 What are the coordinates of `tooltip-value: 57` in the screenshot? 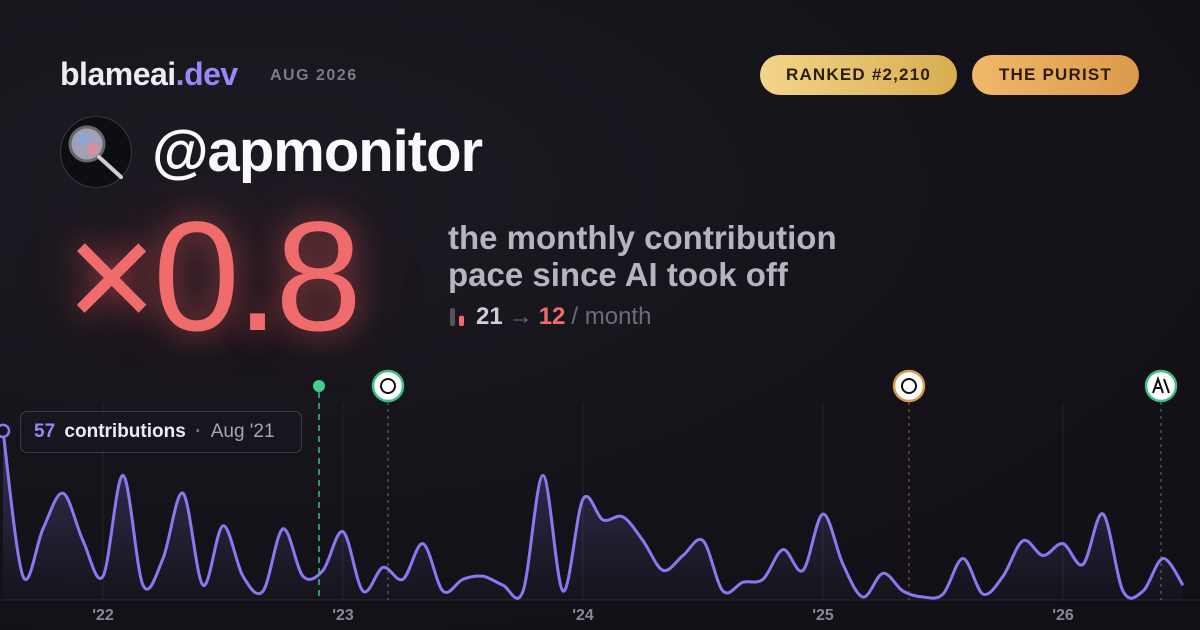 It's located at (45, 431).